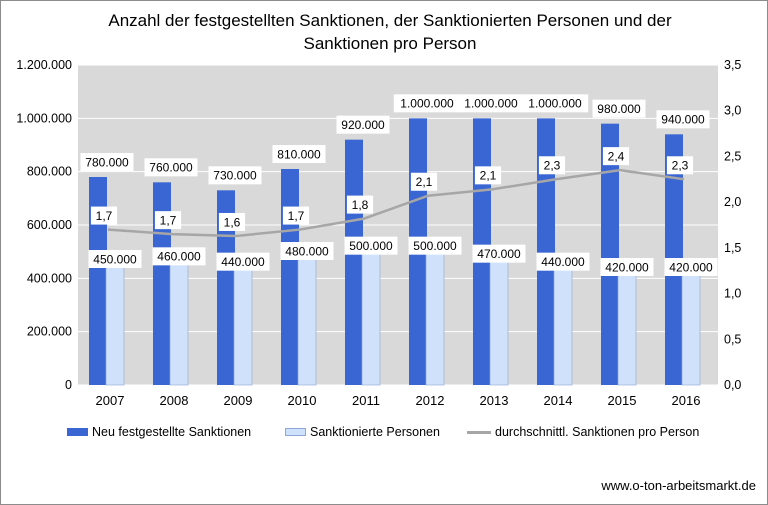  I want to click on data-label-avg-sanctions: 2,1, so click(424, 182).